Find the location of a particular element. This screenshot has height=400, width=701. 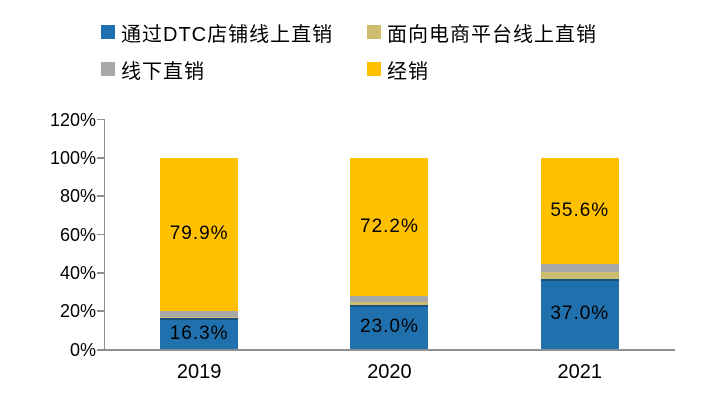

y-axis-tick-label: 80% is located at coordinates (77, 196).